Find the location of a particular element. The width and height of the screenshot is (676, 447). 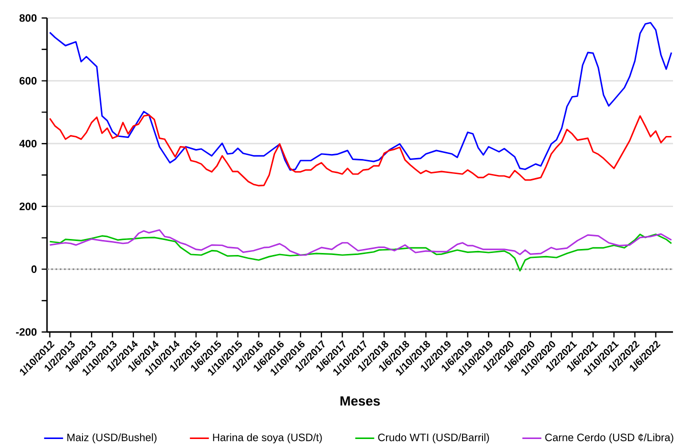

y-tick-label: 600 is located at coordinates (28, 81).